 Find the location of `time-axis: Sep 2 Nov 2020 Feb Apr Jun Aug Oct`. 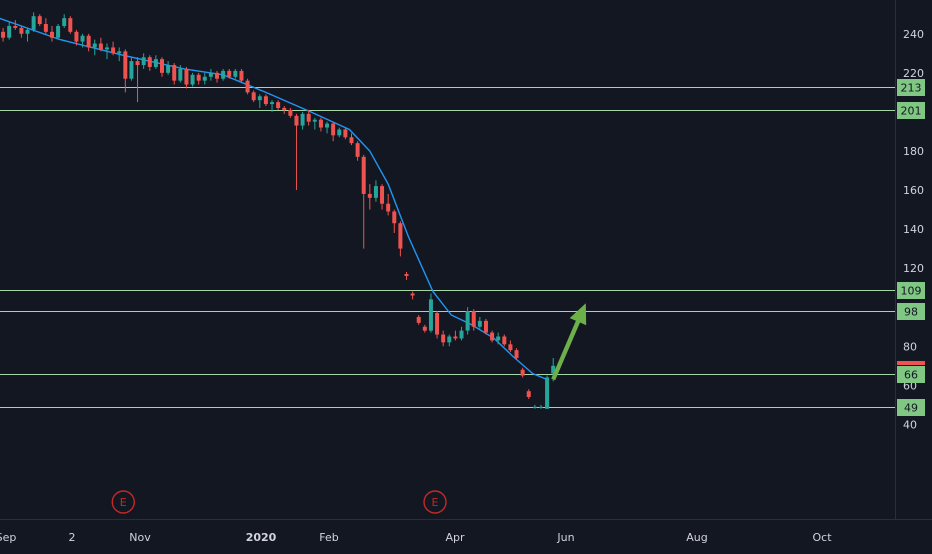

time-axis: Sep 2 Nov 2020 Feb Apr Jun Aug Oct is located at coordinates (466, 532).